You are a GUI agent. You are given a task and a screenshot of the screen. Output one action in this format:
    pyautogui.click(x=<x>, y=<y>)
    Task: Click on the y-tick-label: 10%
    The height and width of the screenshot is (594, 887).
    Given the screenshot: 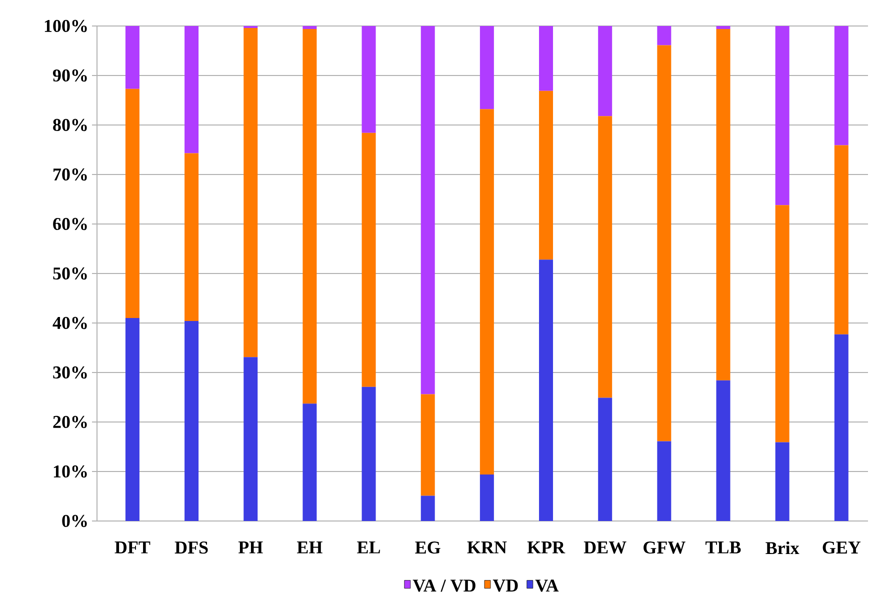 What is the action you would take?
    pyautogui.click(x=70, y=471)
    